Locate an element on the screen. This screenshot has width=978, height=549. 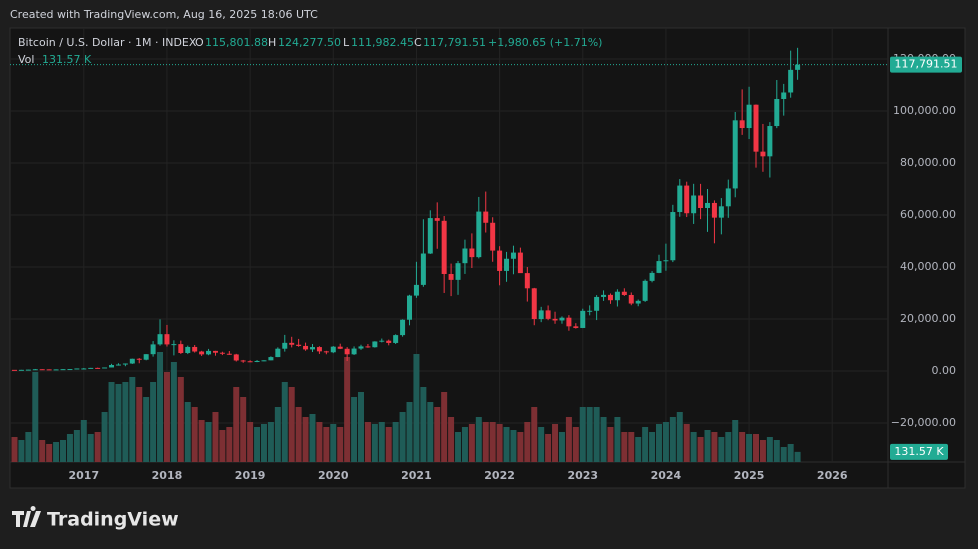
x-tick-label: 2023 is located at coordinates (582, 475).